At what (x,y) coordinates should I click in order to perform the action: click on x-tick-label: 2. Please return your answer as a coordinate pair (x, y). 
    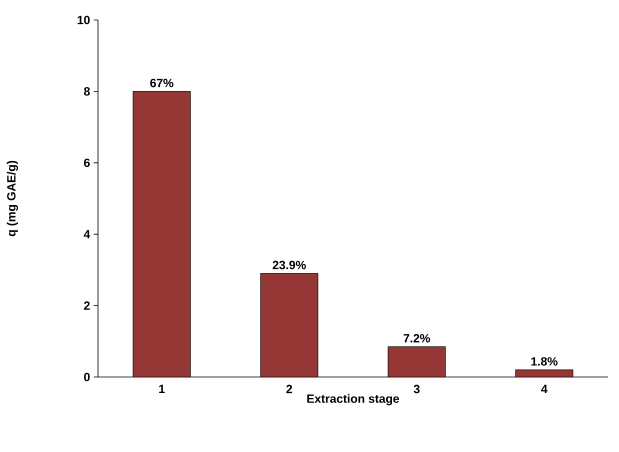
    Looking at the image, I should click on (289, 389).